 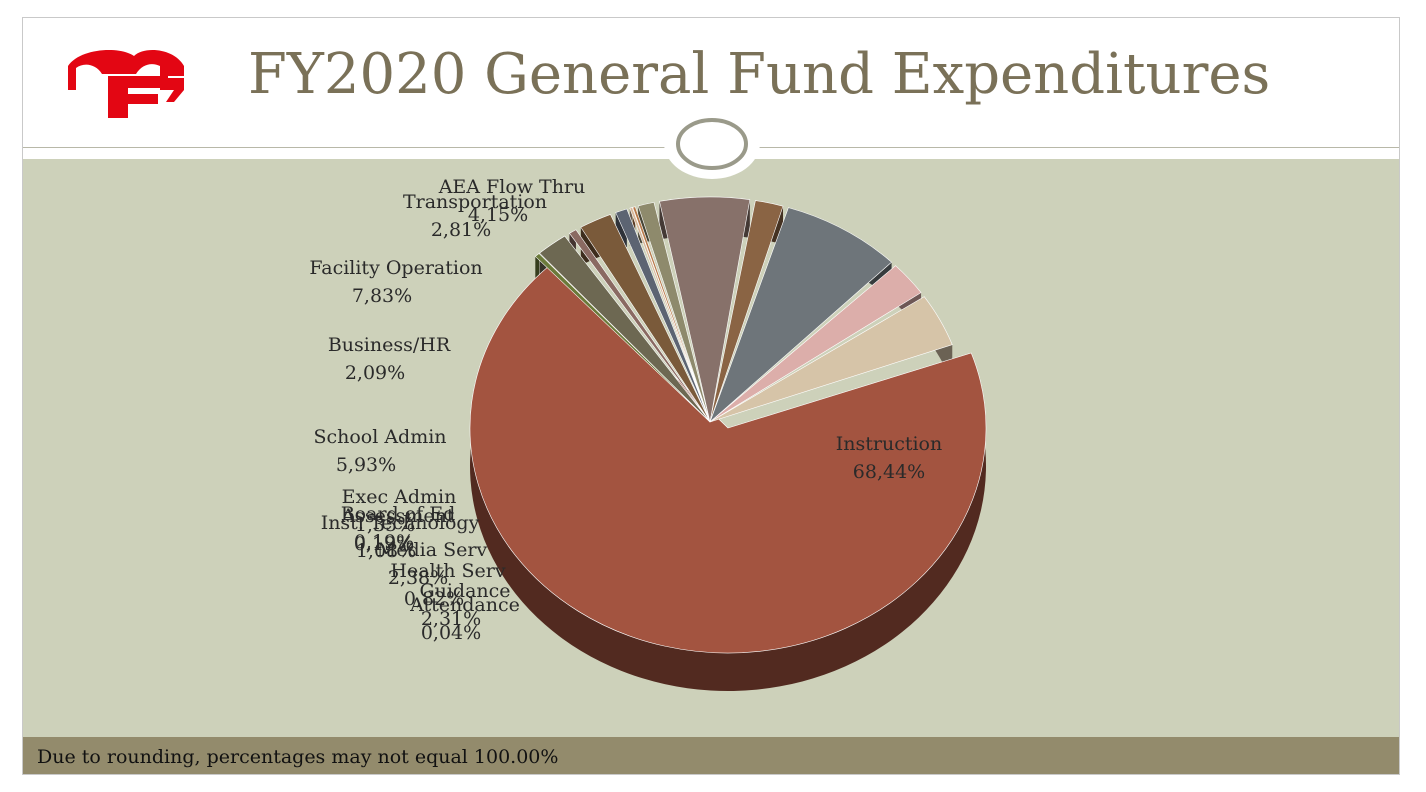 I want to click on pie-slice-facility-operation, so click(x=801, y=315).